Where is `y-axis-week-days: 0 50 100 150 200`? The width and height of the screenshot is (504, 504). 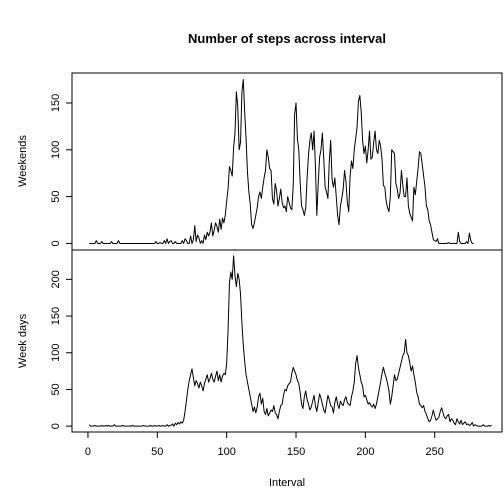 y-axis-week-days: 0 50 100 150 200 is located at coordinates (61, 349).